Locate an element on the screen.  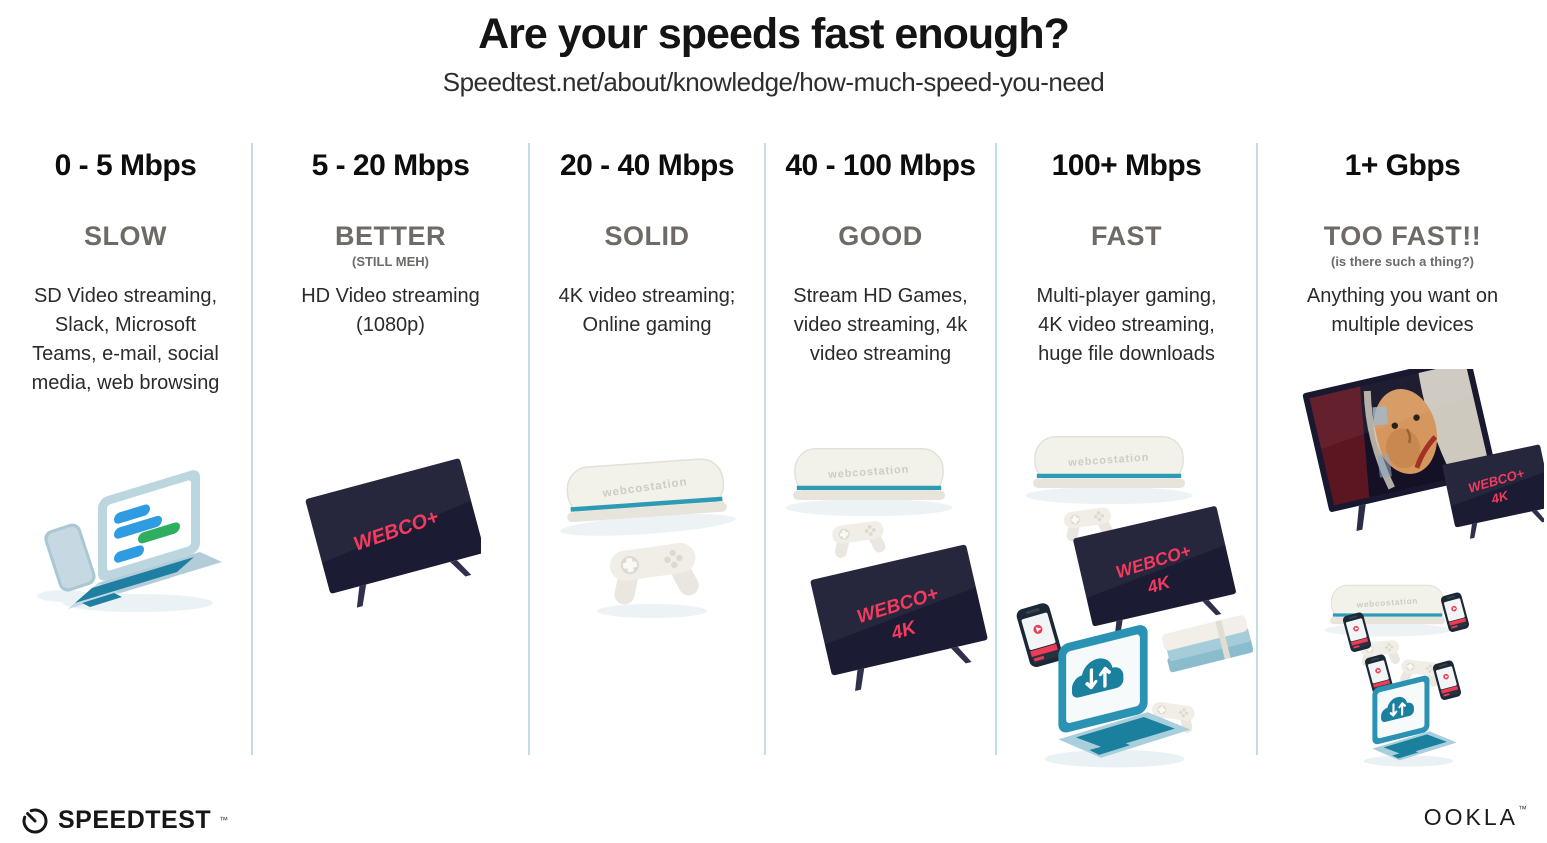
tv-icon is located at coordinates (397, 535).